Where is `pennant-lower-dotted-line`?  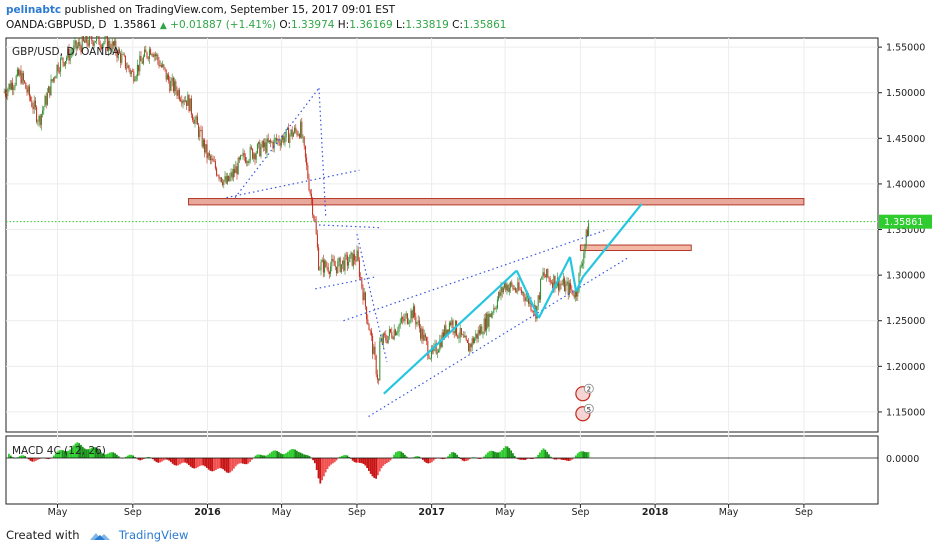 pennant-lower-dotted-line is located at coordinates (345, 283).